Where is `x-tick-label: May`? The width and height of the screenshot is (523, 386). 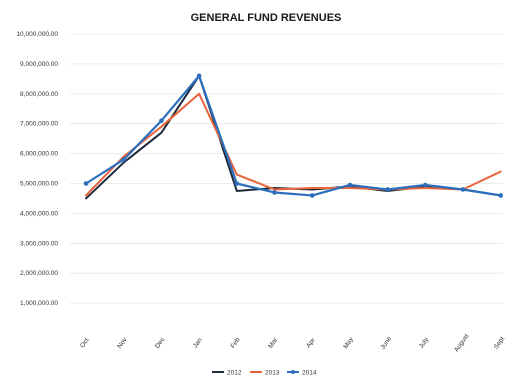
x-tick-label: May is located at coordinates (348, 342).